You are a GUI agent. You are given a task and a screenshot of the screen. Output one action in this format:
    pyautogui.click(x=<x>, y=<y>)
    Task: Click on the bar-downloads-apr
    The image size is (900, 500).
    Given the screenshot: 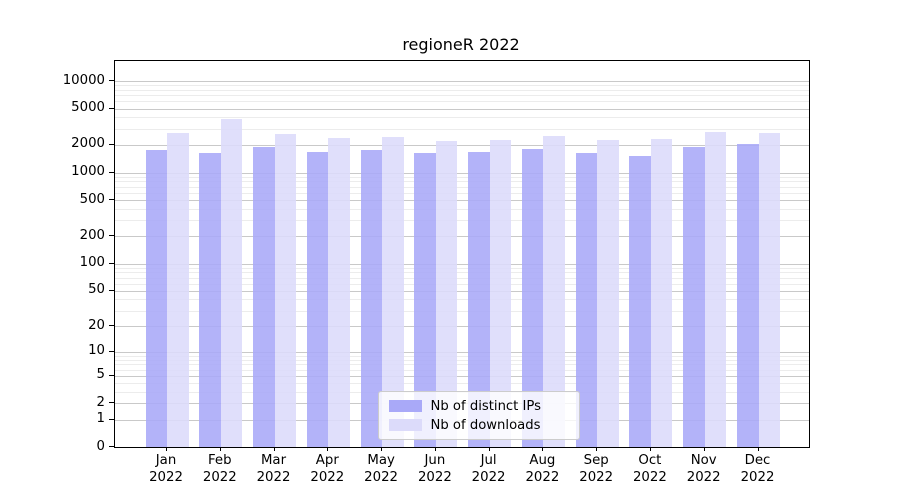 What is the action you would take?
    pyautogui.click(x=339, y=292)
    